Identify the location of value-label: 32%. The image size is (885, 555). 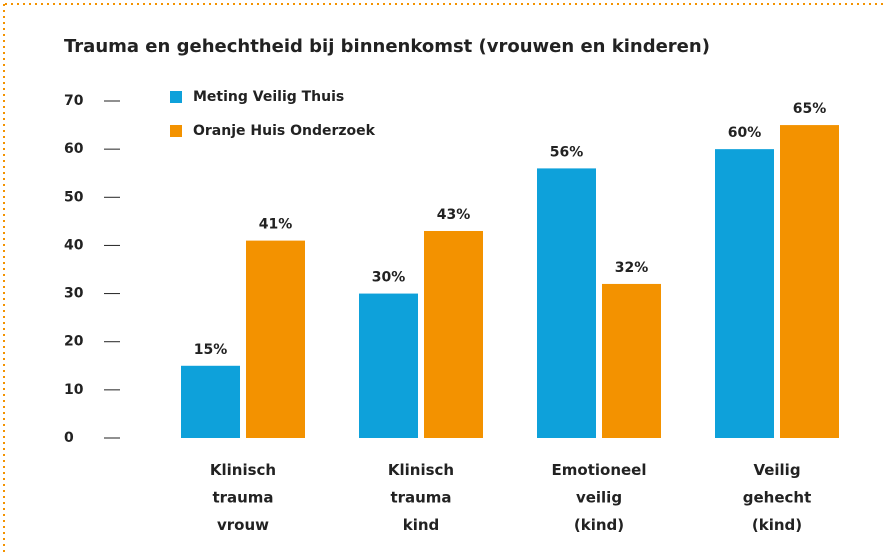
(632, 268).